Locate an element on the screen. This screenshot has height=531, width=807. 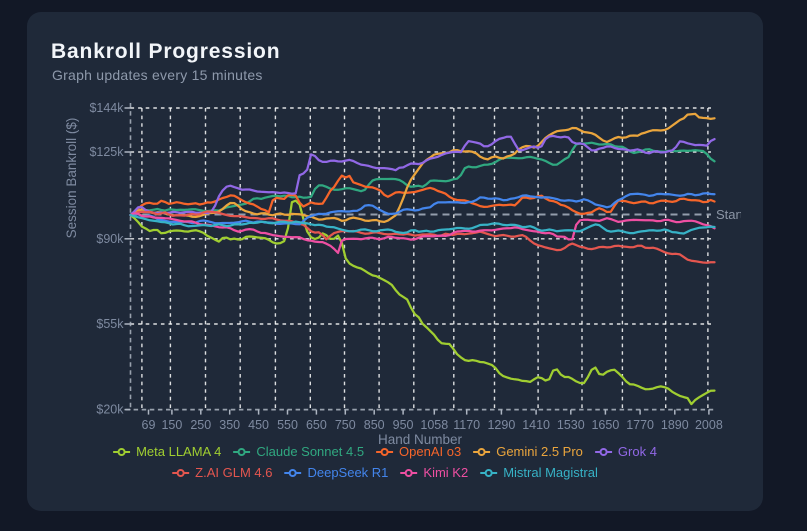
svg-text: 350 is located at coordinates (229, 425).